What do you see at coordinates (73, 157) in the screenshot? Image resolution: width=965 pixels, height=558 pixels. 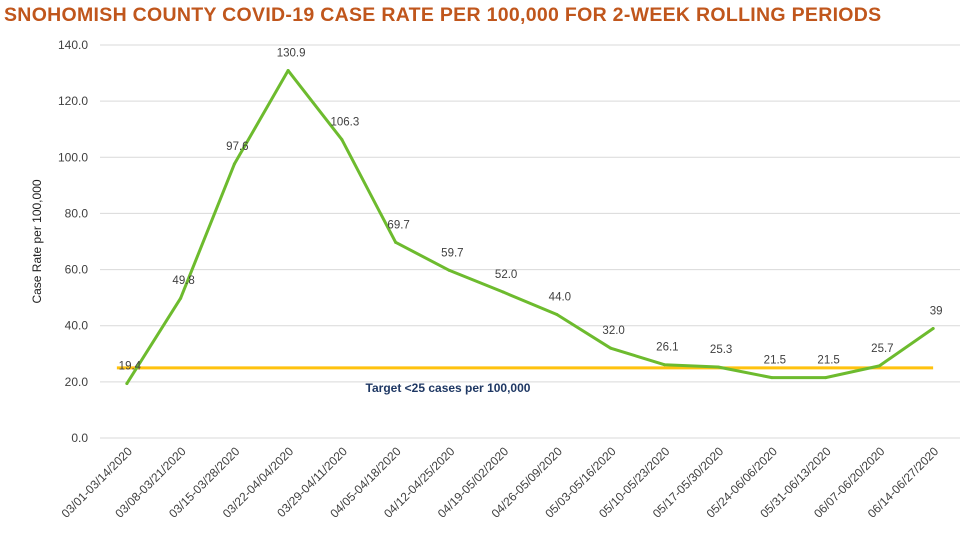 I see `y-tick-label: 100.0` at bounding box center [73, 157].